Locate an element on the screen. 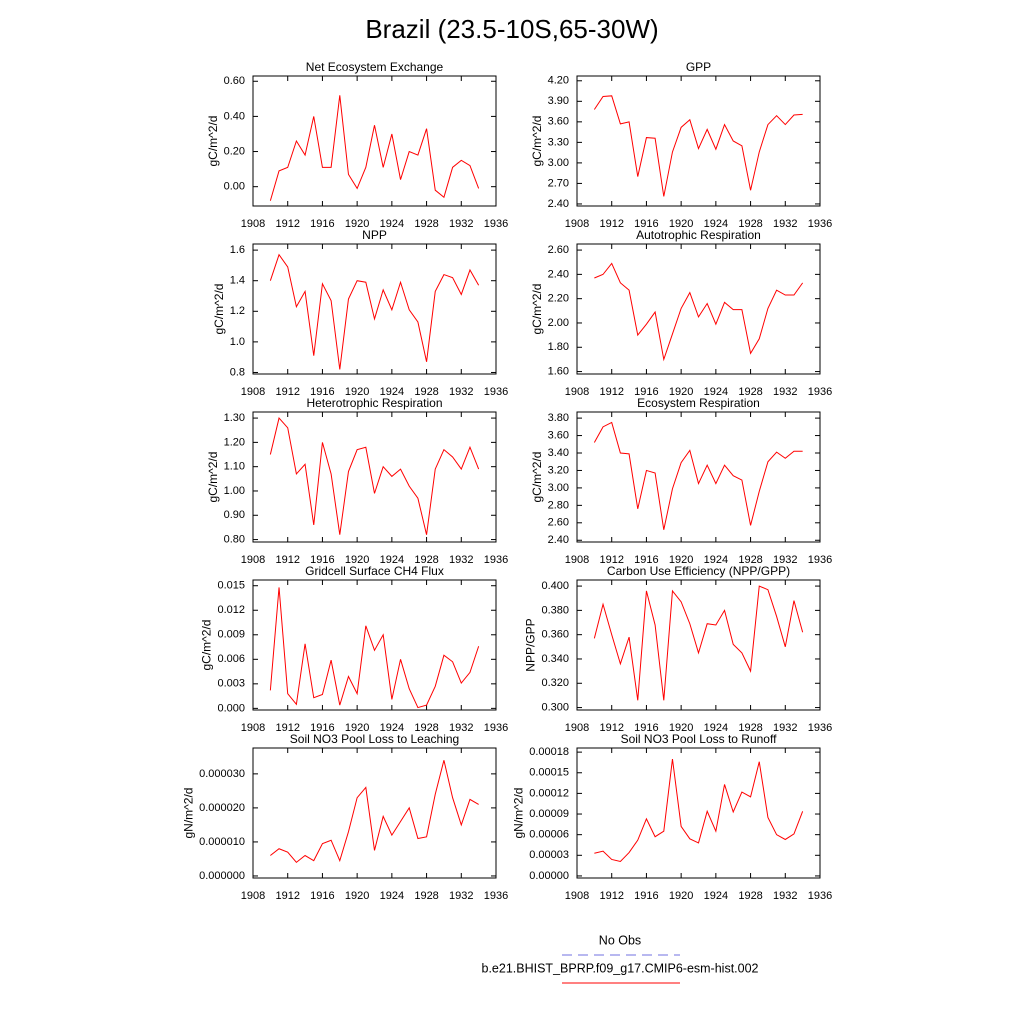 The height and width of the screenshot is (1024, 1024). panel-title: GPP is located at coordinates (698, 67).